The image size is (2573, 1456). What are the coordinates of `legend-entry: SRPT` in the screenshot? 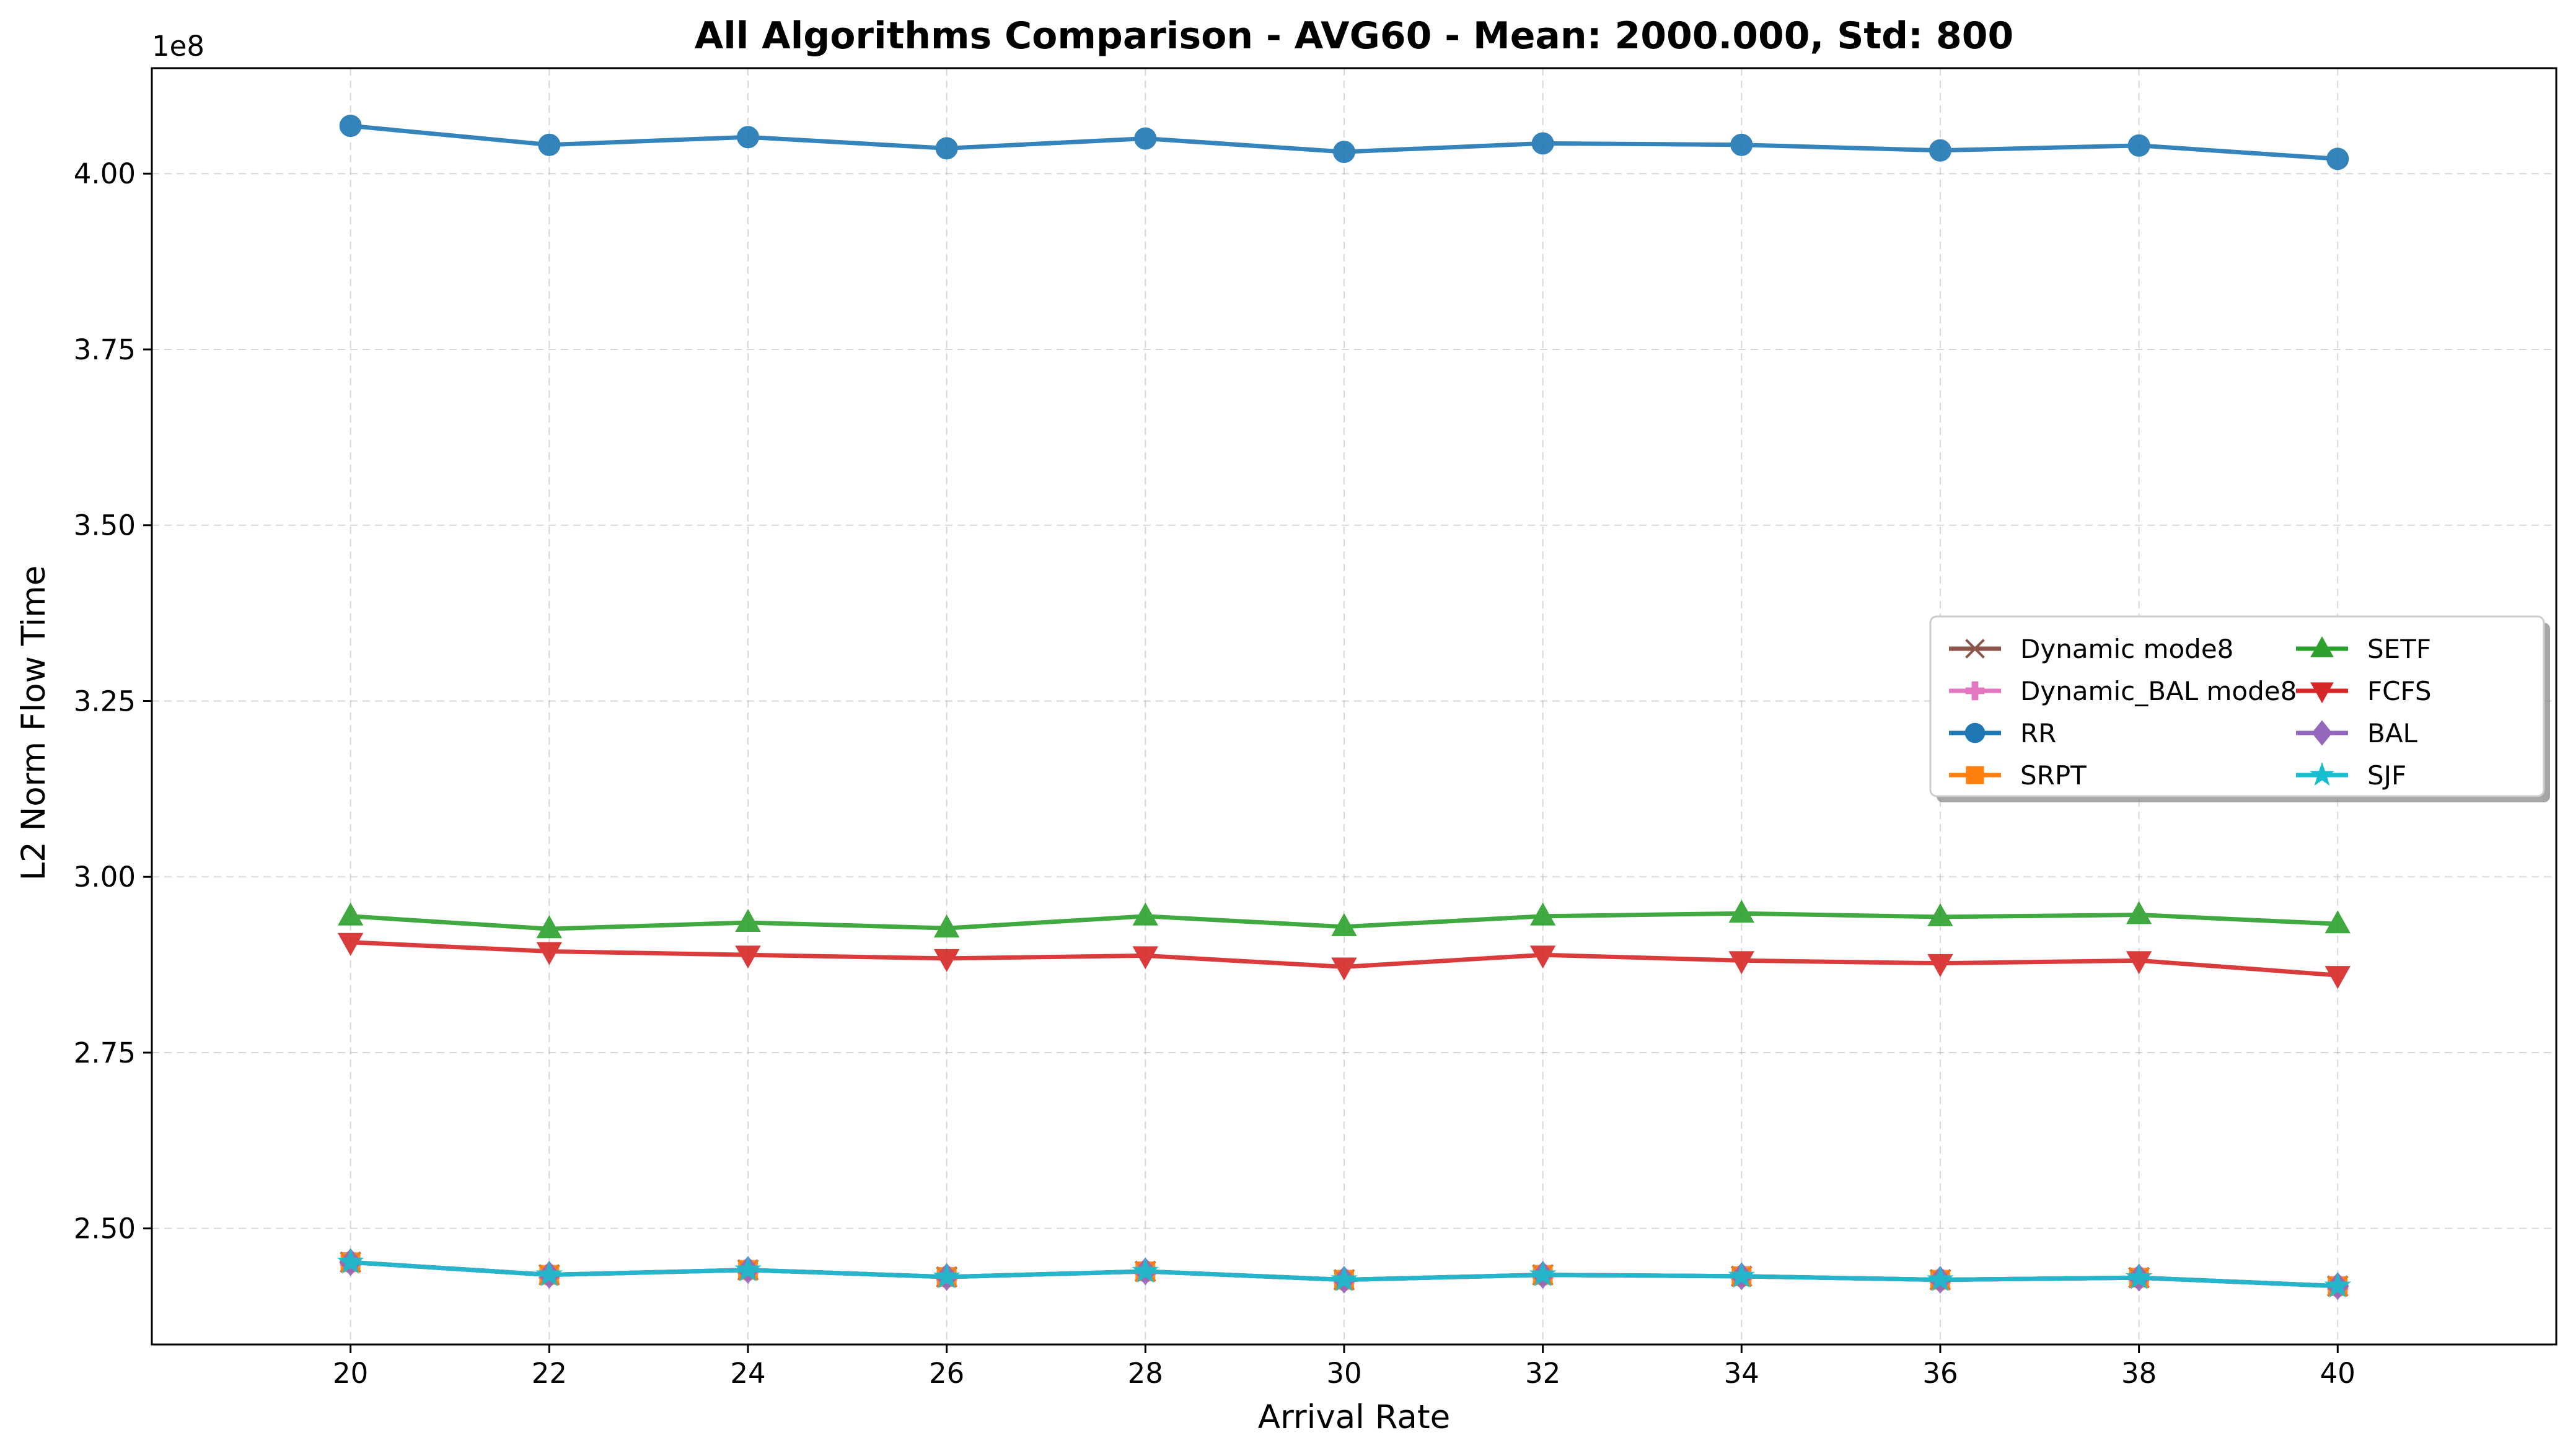 It's located at (2018, 776).